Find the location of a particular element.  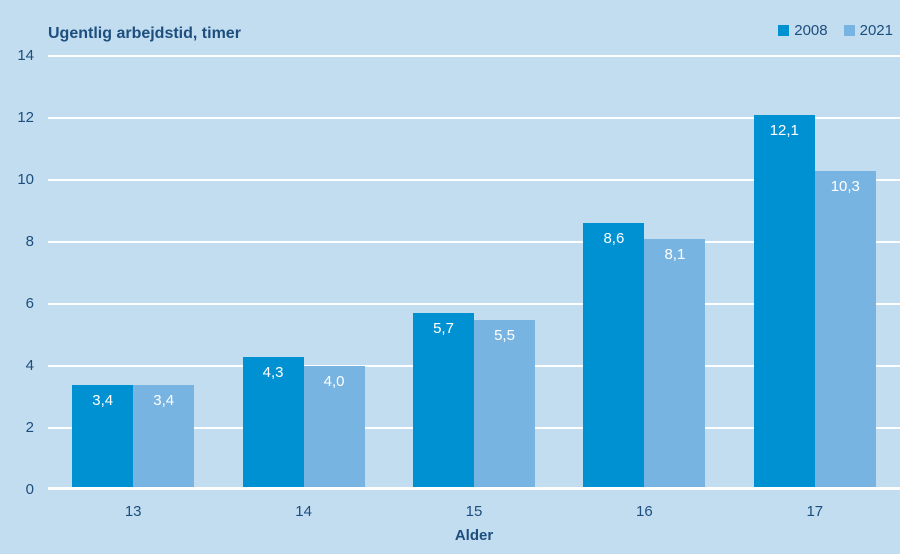

y-axis-tick-label-2: 2 is located at coordinates (29, 427).